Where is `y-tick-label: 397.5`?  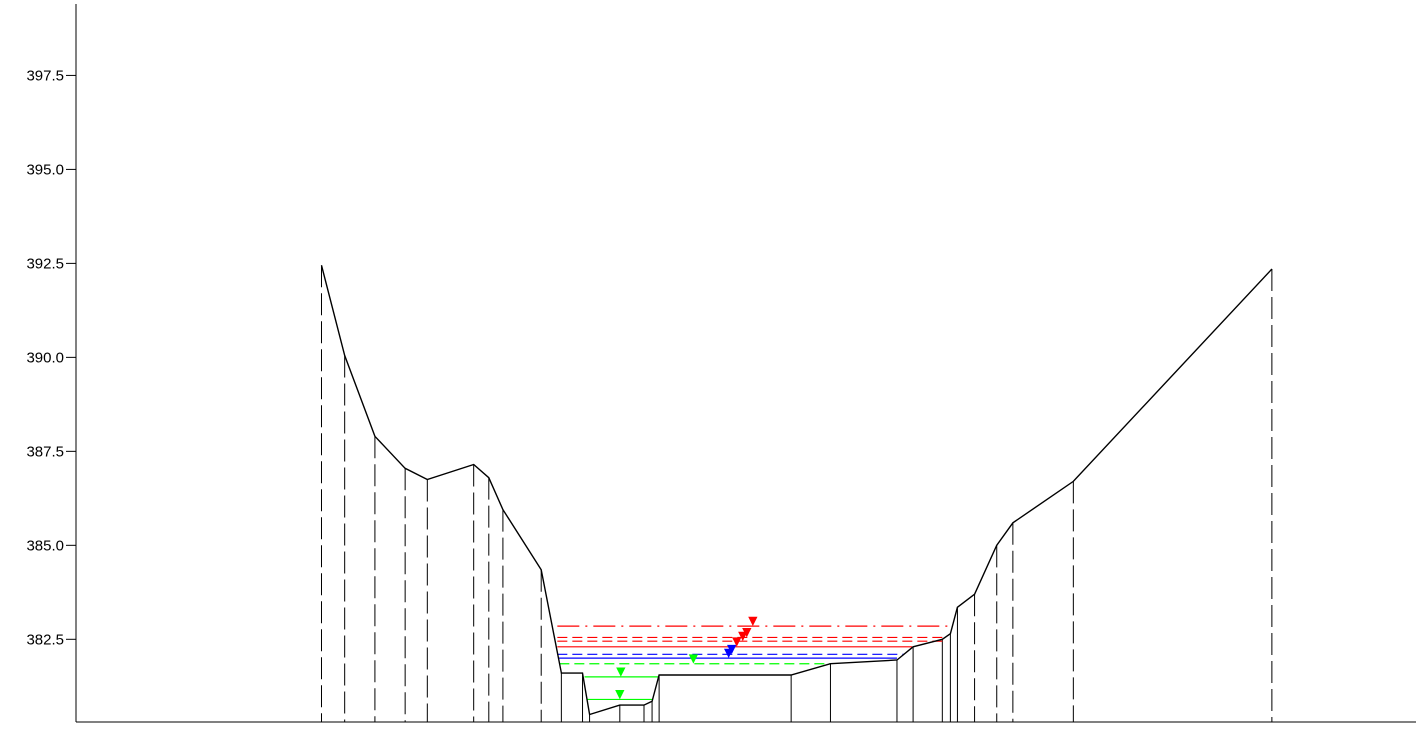 y-tick-label: 397.5 is located at coordinates (45, 75).